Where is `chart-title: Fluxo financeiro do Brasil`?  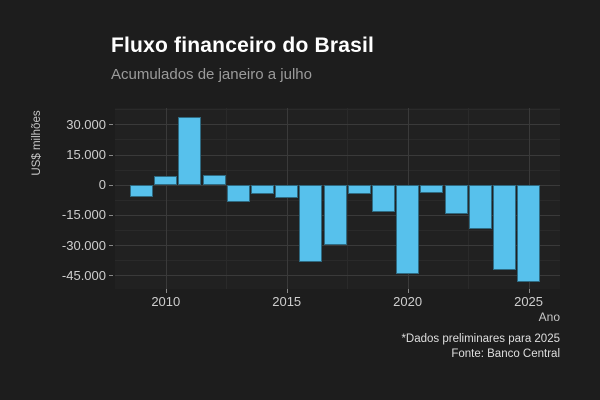 chart-title: Fluxo financeiro do Brasil is located at coordinates (243, 45).